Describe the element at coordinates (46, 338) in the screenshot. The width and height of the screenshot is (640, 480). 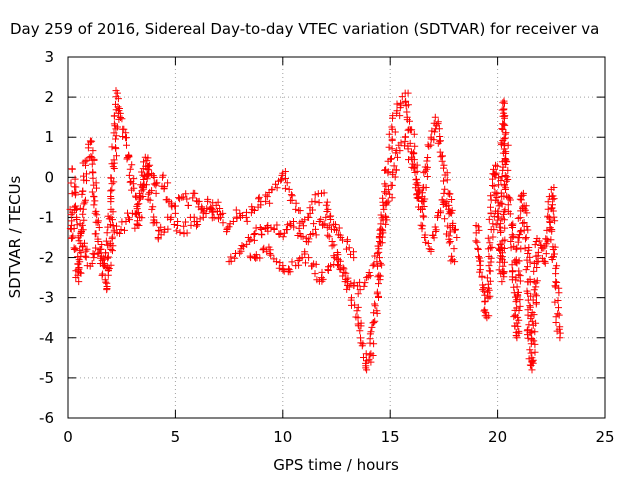
I see `y-tick-label: -4` at that location.